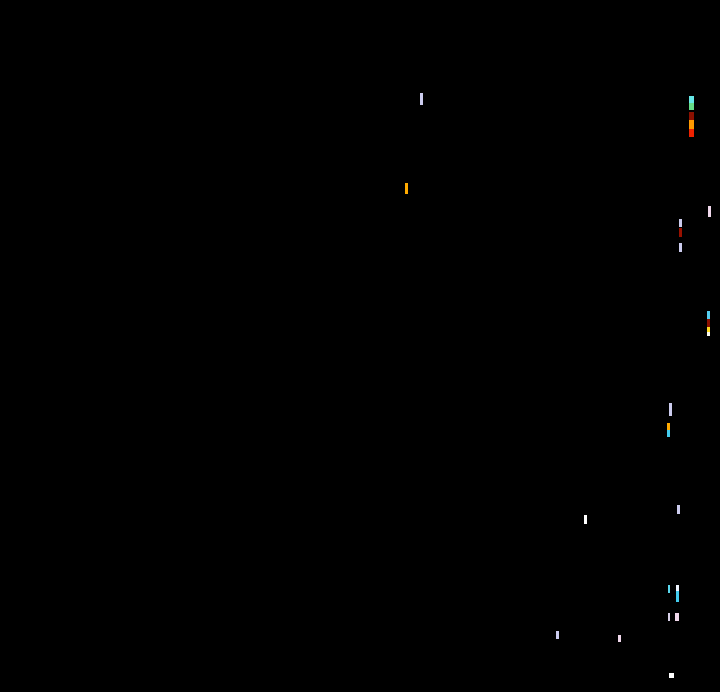 The image size is (720, 692). I want to click on mark-cyan-cluster-right, so click(677, 596).